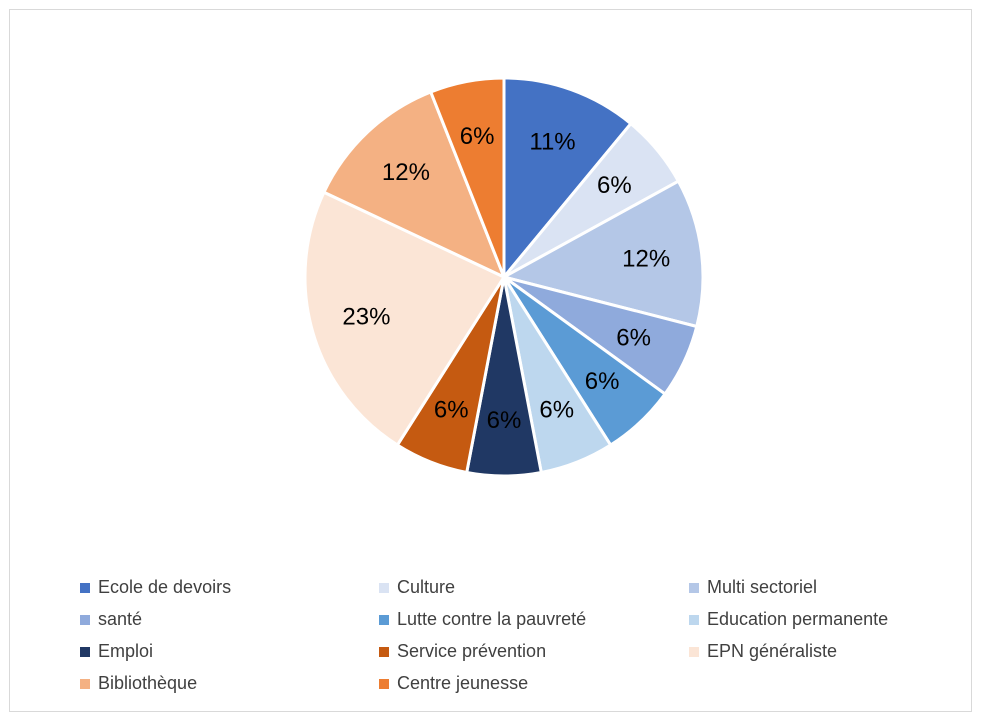  I want to click on legend-item-1: Culture, so click(534, 587).